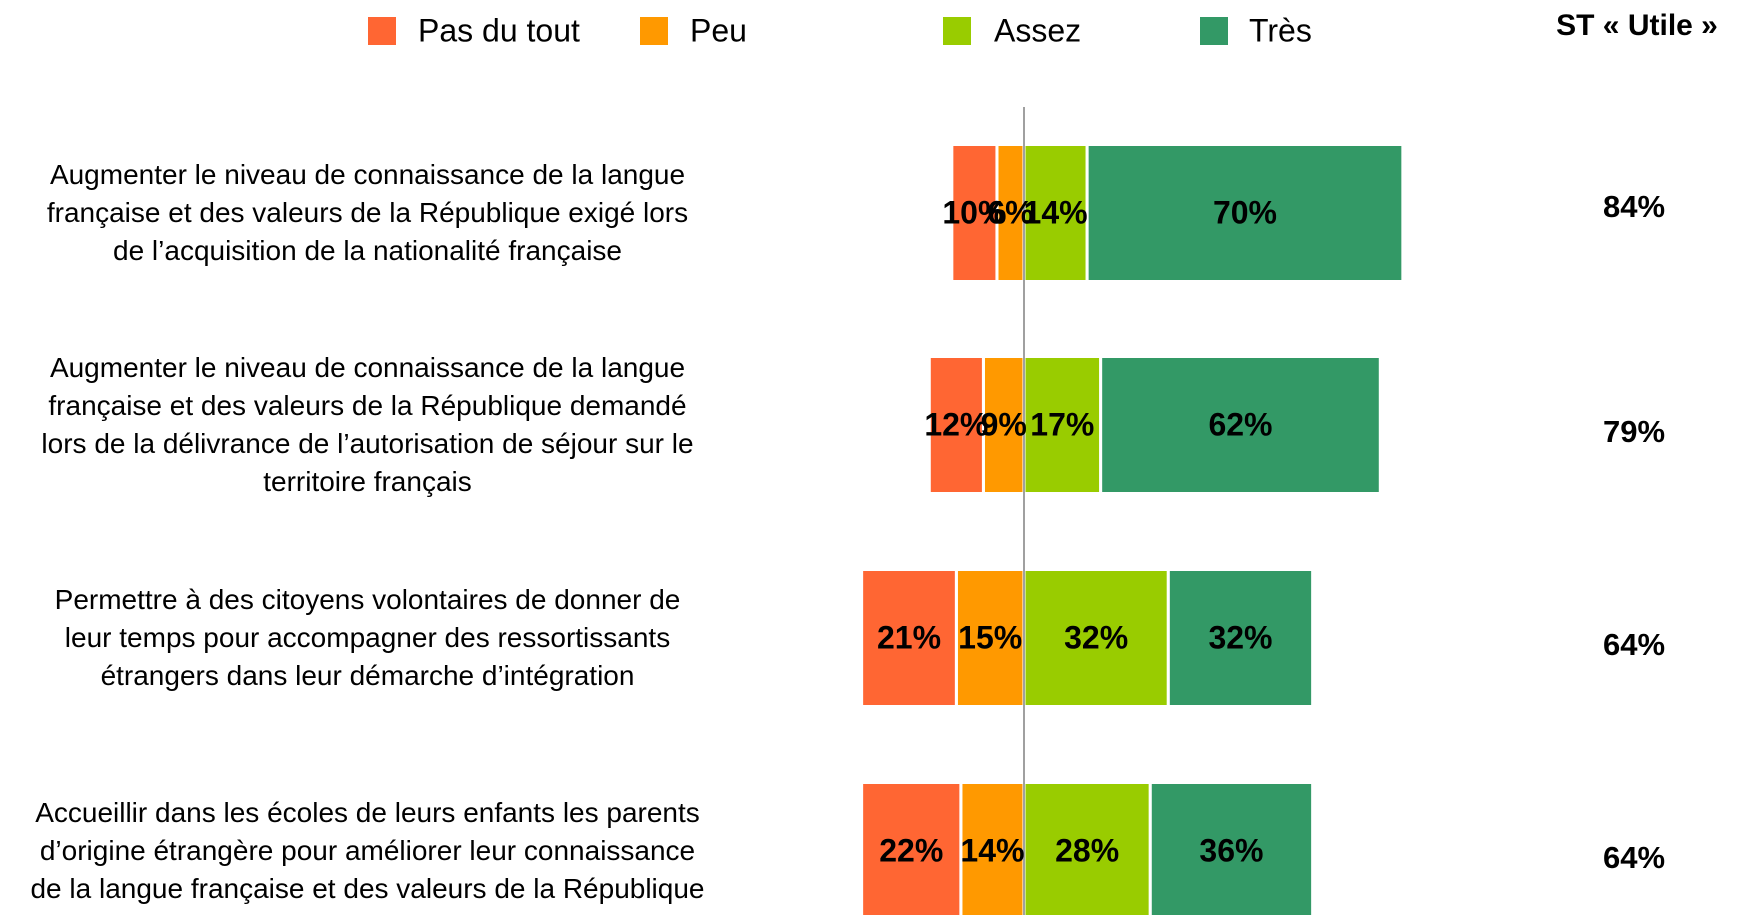 Image resolution: width=1737 pixels, height=915 pixels. I want to click on total-label: 84%, so click(1634, 206).